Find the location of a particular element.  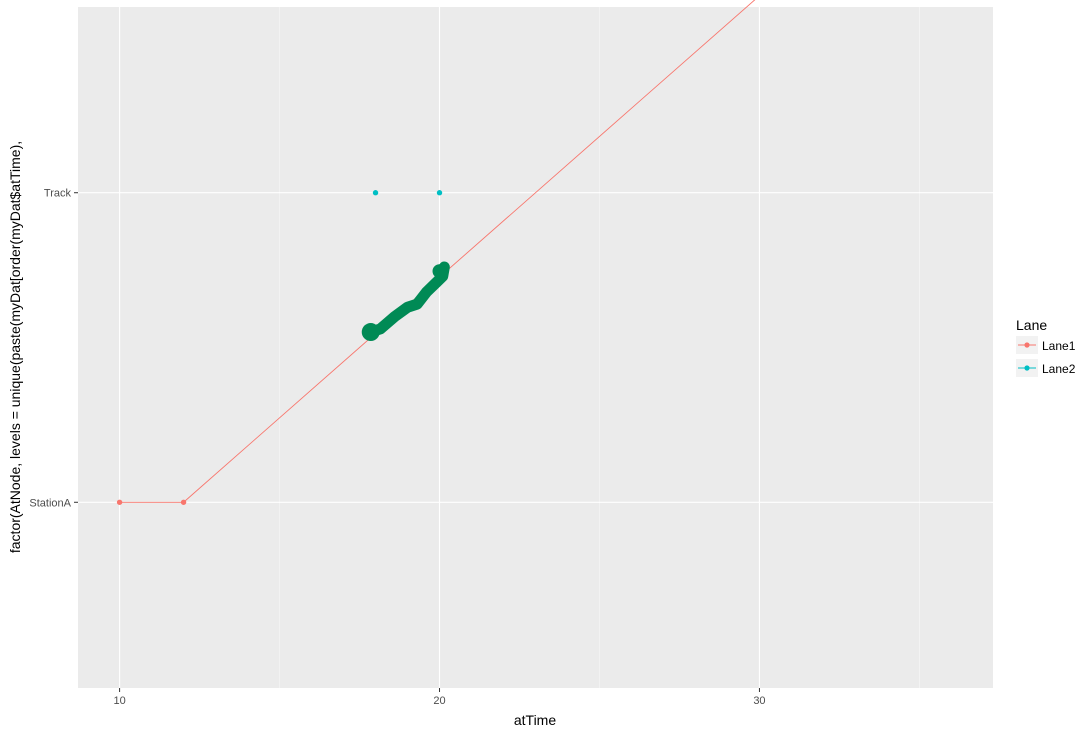

legend: Lane Lane1 Lane2 is located at coordinates (1046, 347).